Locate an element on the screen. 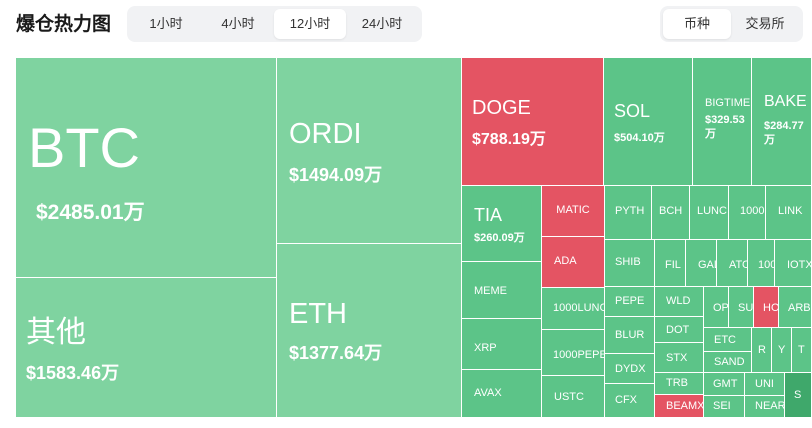 This screenshot has height=428, width=812. tile-symbol: MATIC is located at coordinates (573, 210).